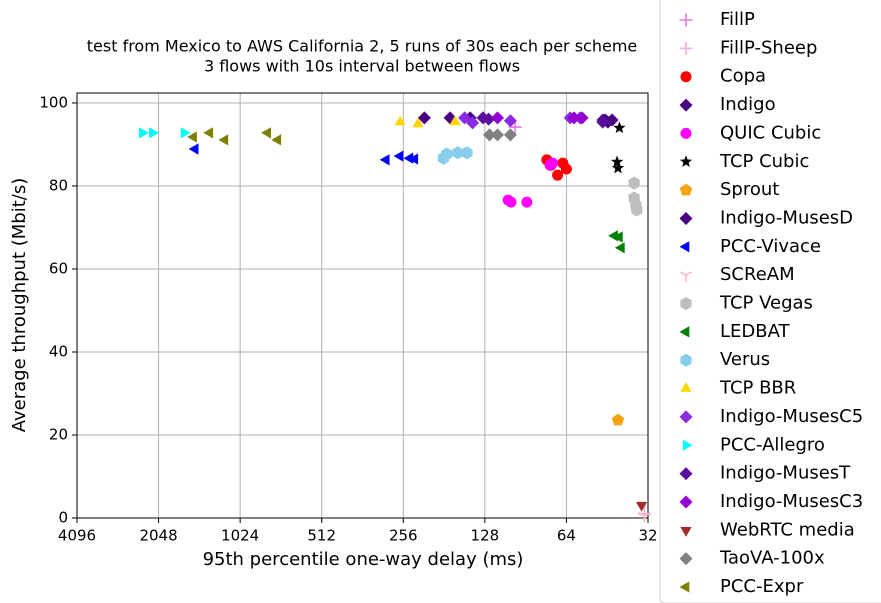 The width and height of the screenshot is (881, 603). Describe the element at coordinates (791, 501) in the screenshot. I see `legend-label: Indigo-MusesC3` at that location.